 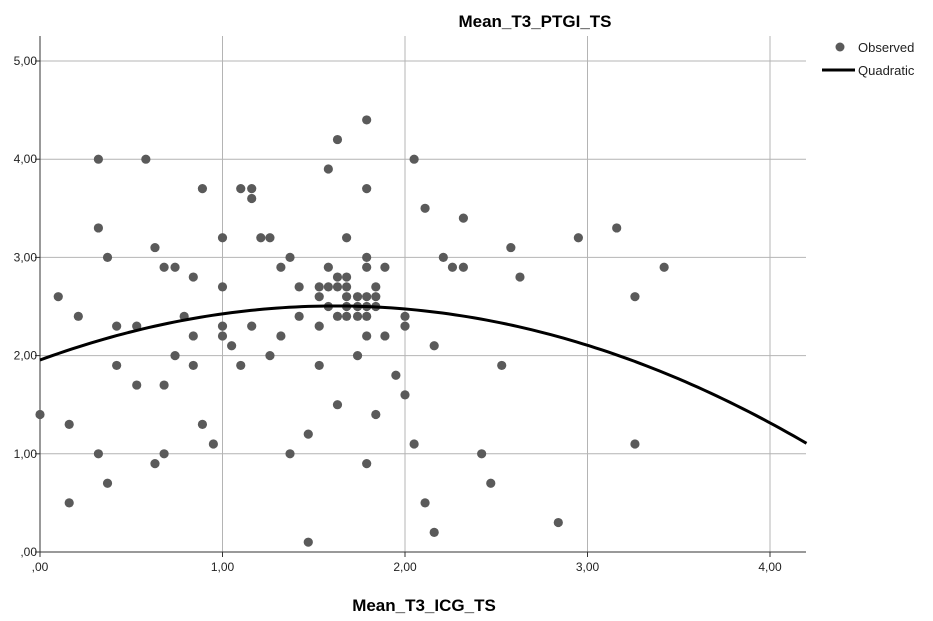 What do you see at coordinates (886, 47) in the screenshot?
I see `legend-observed-label: Observed` at bounding box center [886, 47].